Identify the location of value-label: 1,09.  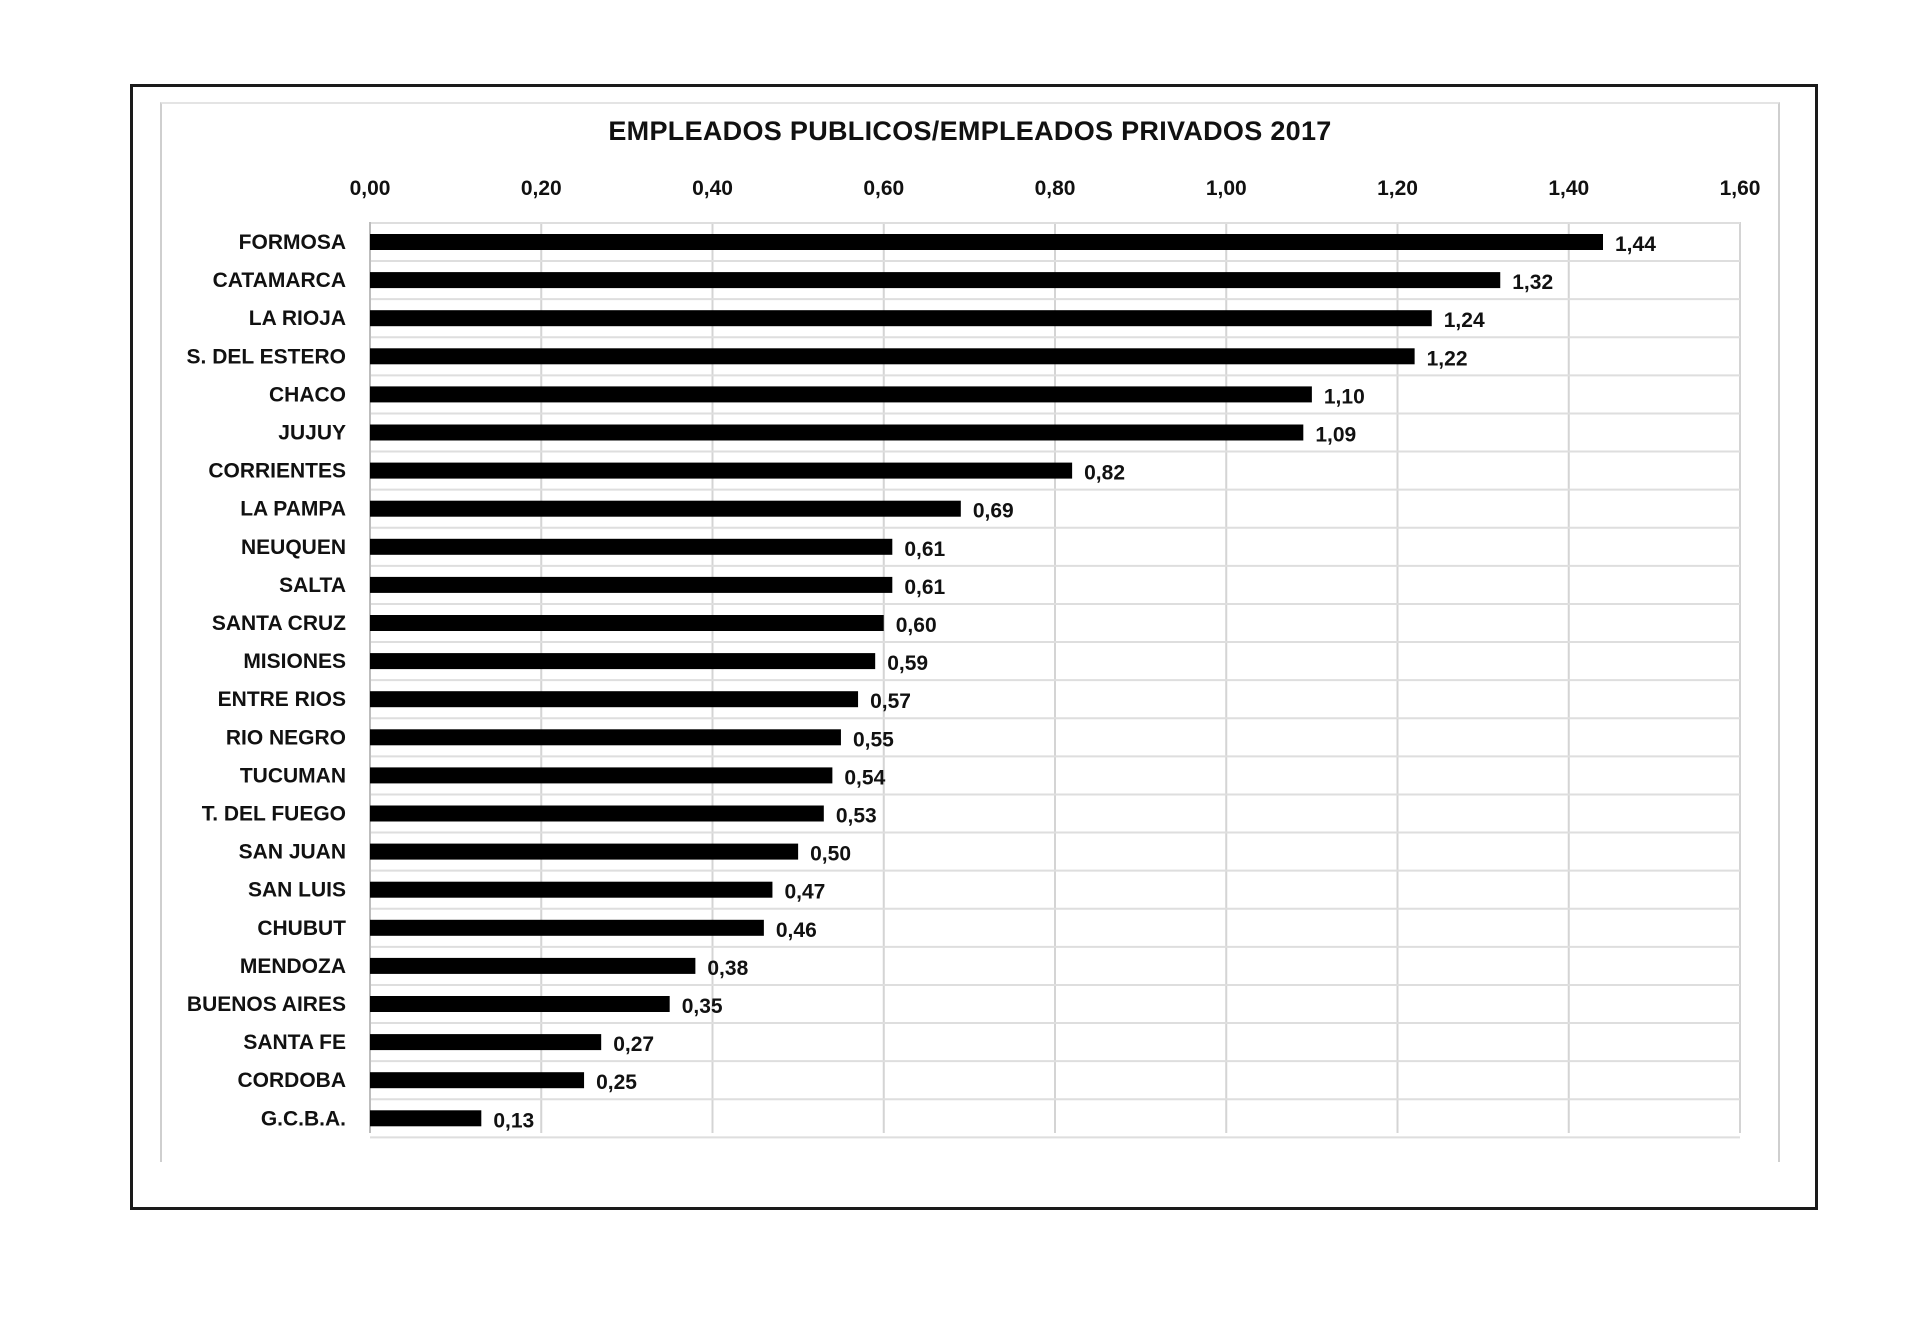
(1335, 435).